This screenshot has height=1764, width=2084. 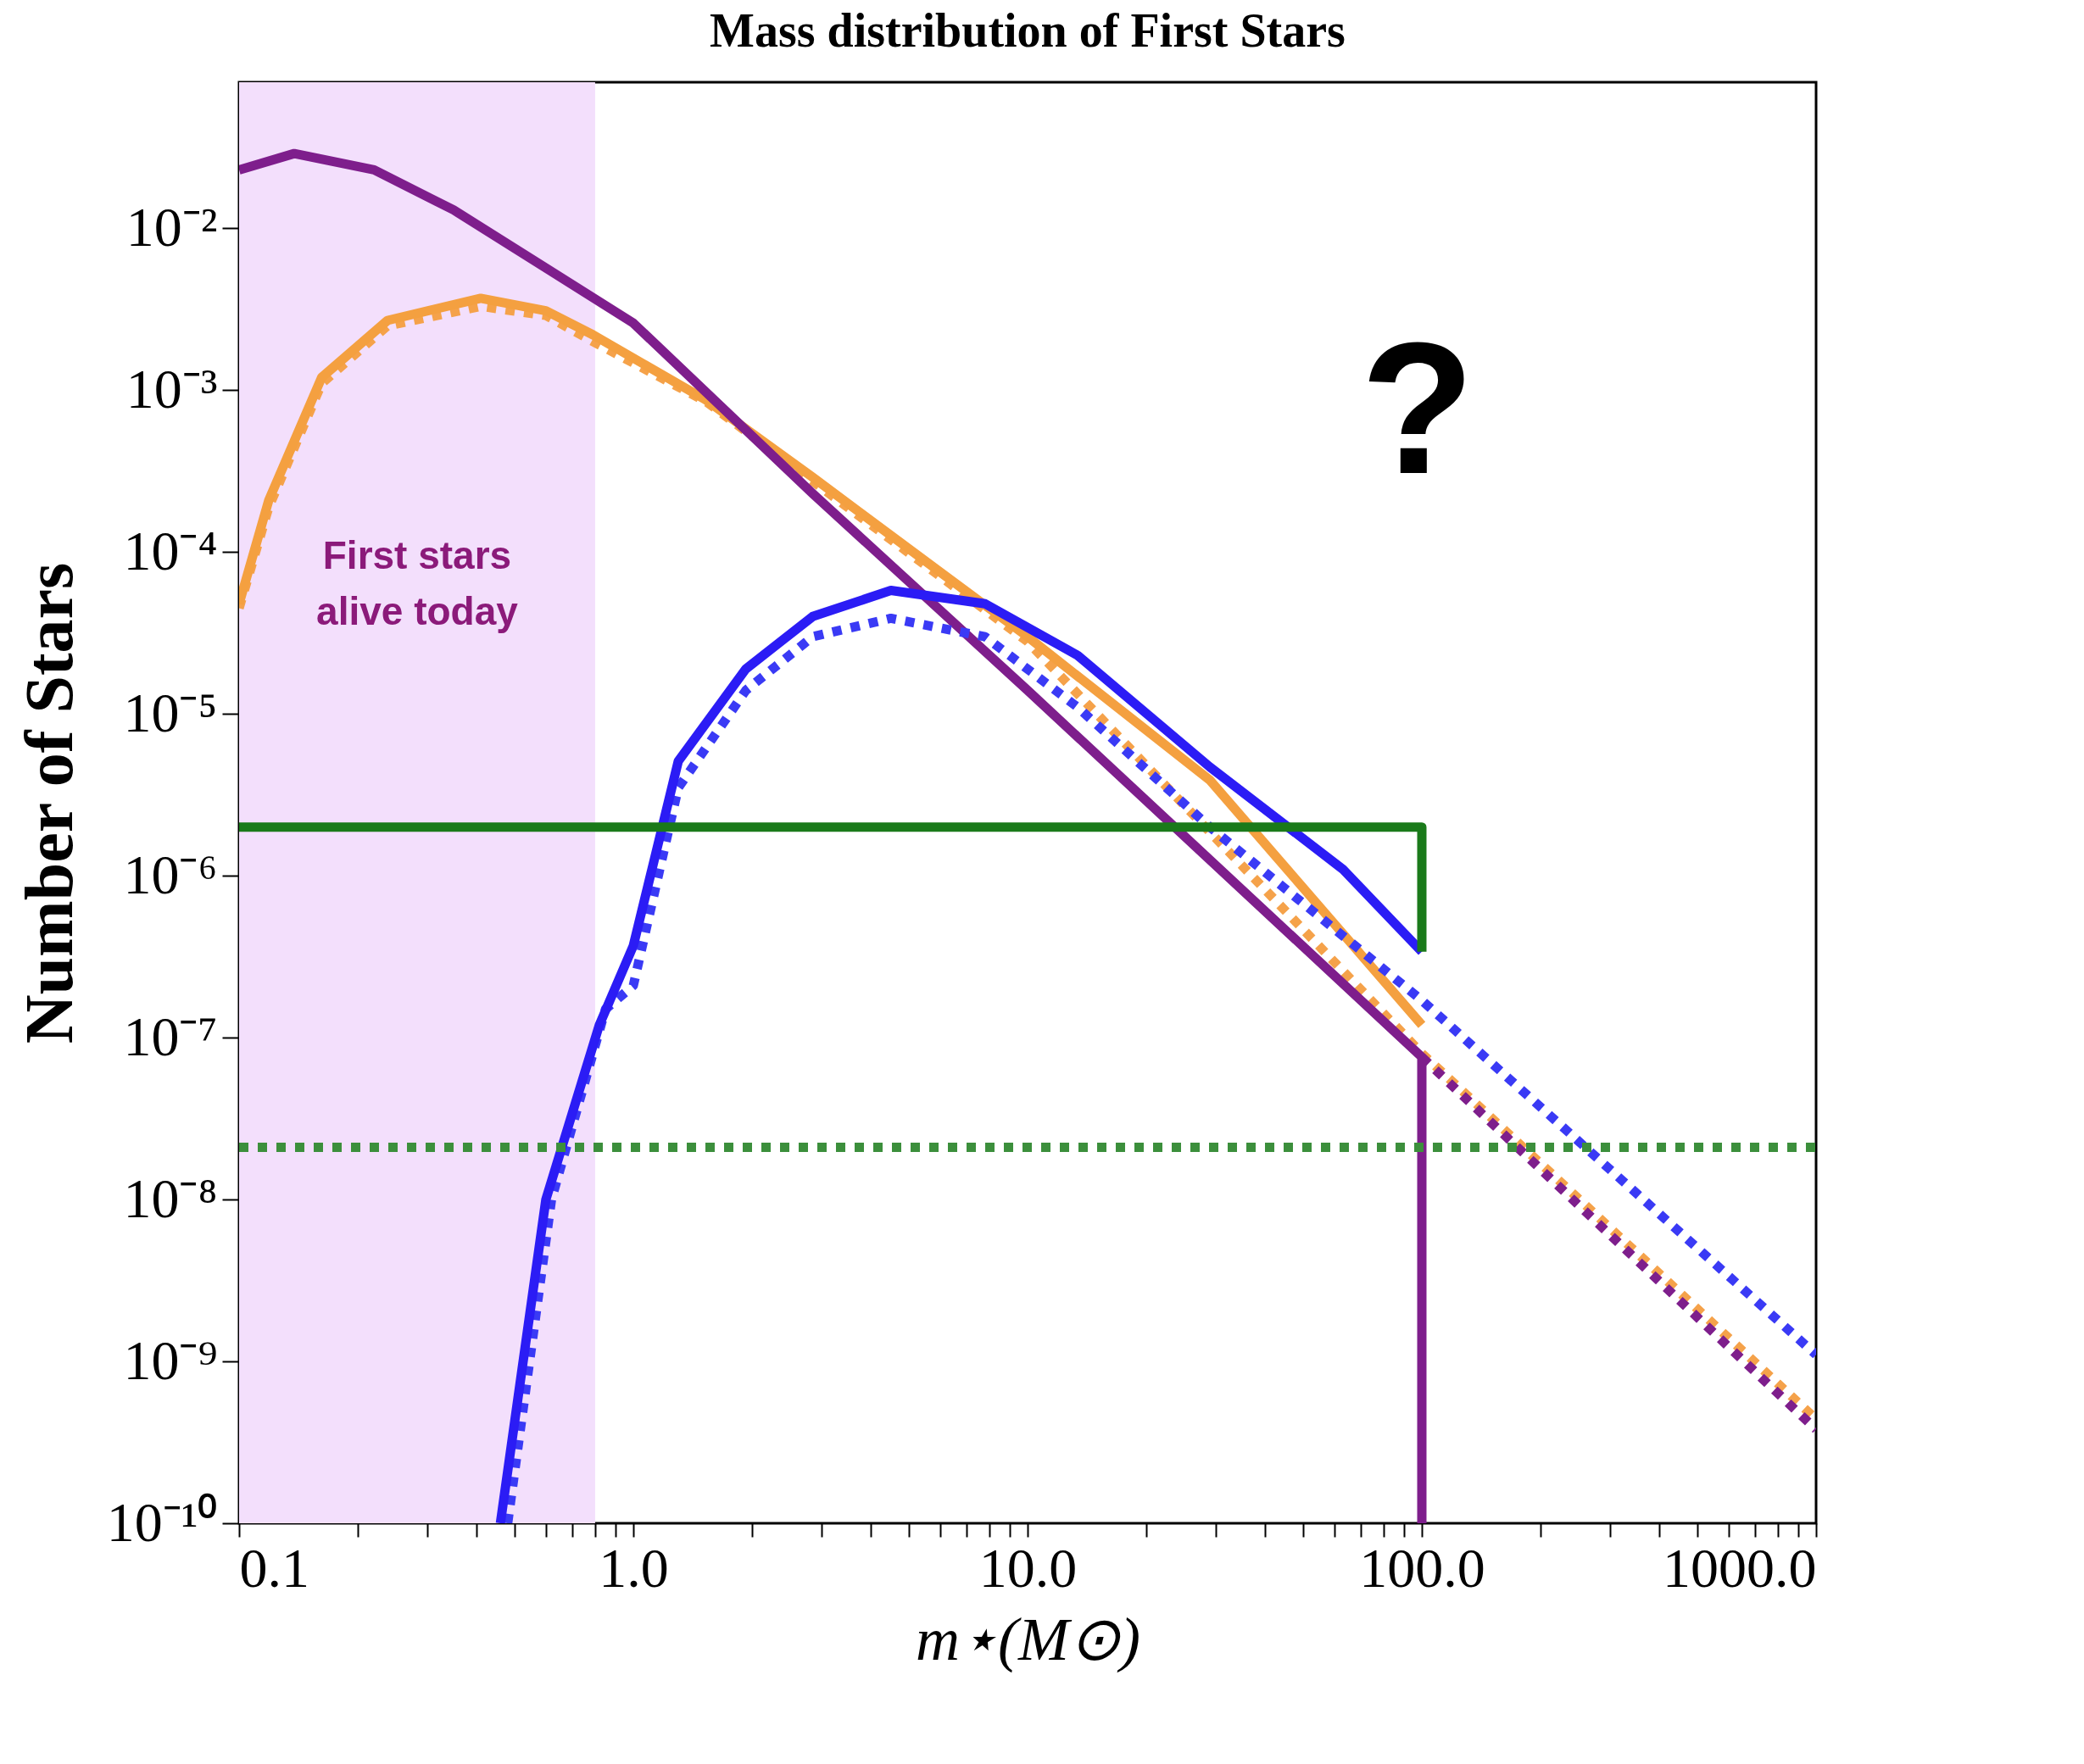 What do you see at coordinates (170, 712) in the screenshot?
I see `y-tick-label: 10⁻⁵` at bounding box center [170, 712].